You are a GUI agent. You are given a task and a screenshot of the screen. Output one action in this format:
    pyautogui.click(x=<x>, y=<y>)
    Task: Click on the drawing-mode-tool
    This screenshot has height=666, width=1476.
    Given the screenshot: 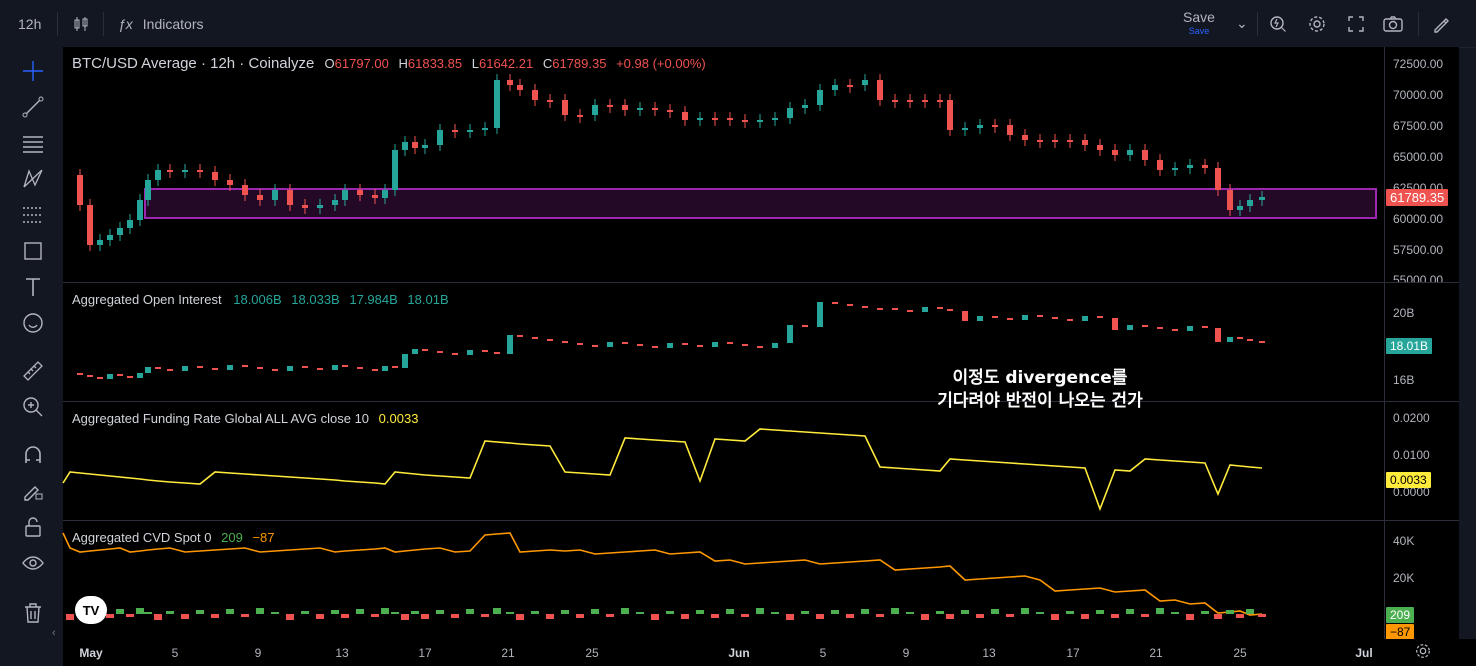 What is the action you would take?
    pyautogui.click(x=33, y=491)
    